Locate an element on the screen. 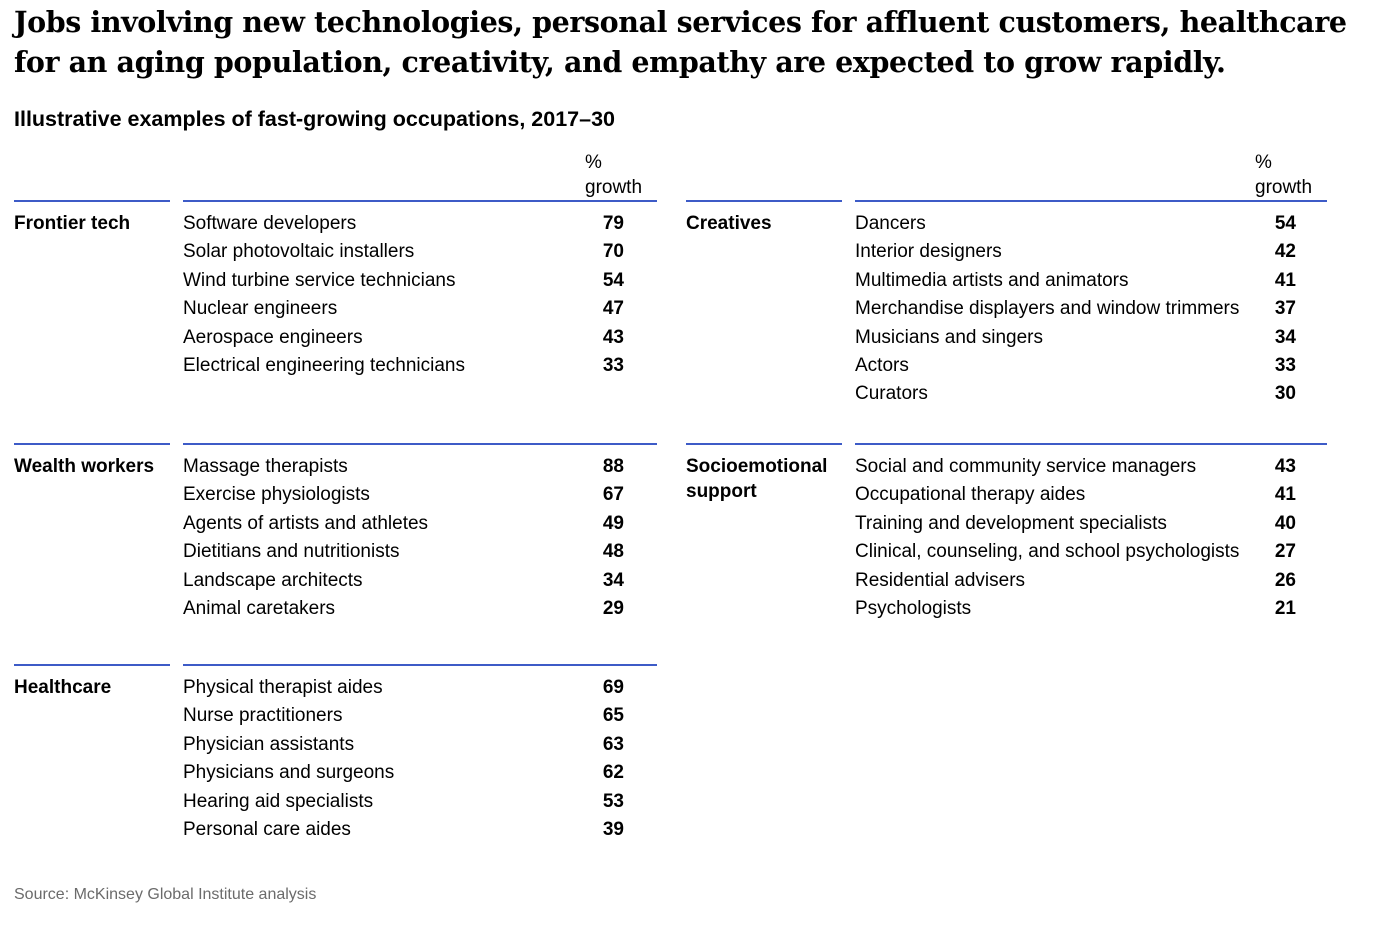 This screenshot has width=1382, height=928. growth-value: 69 is located at coordinates (613, 687).